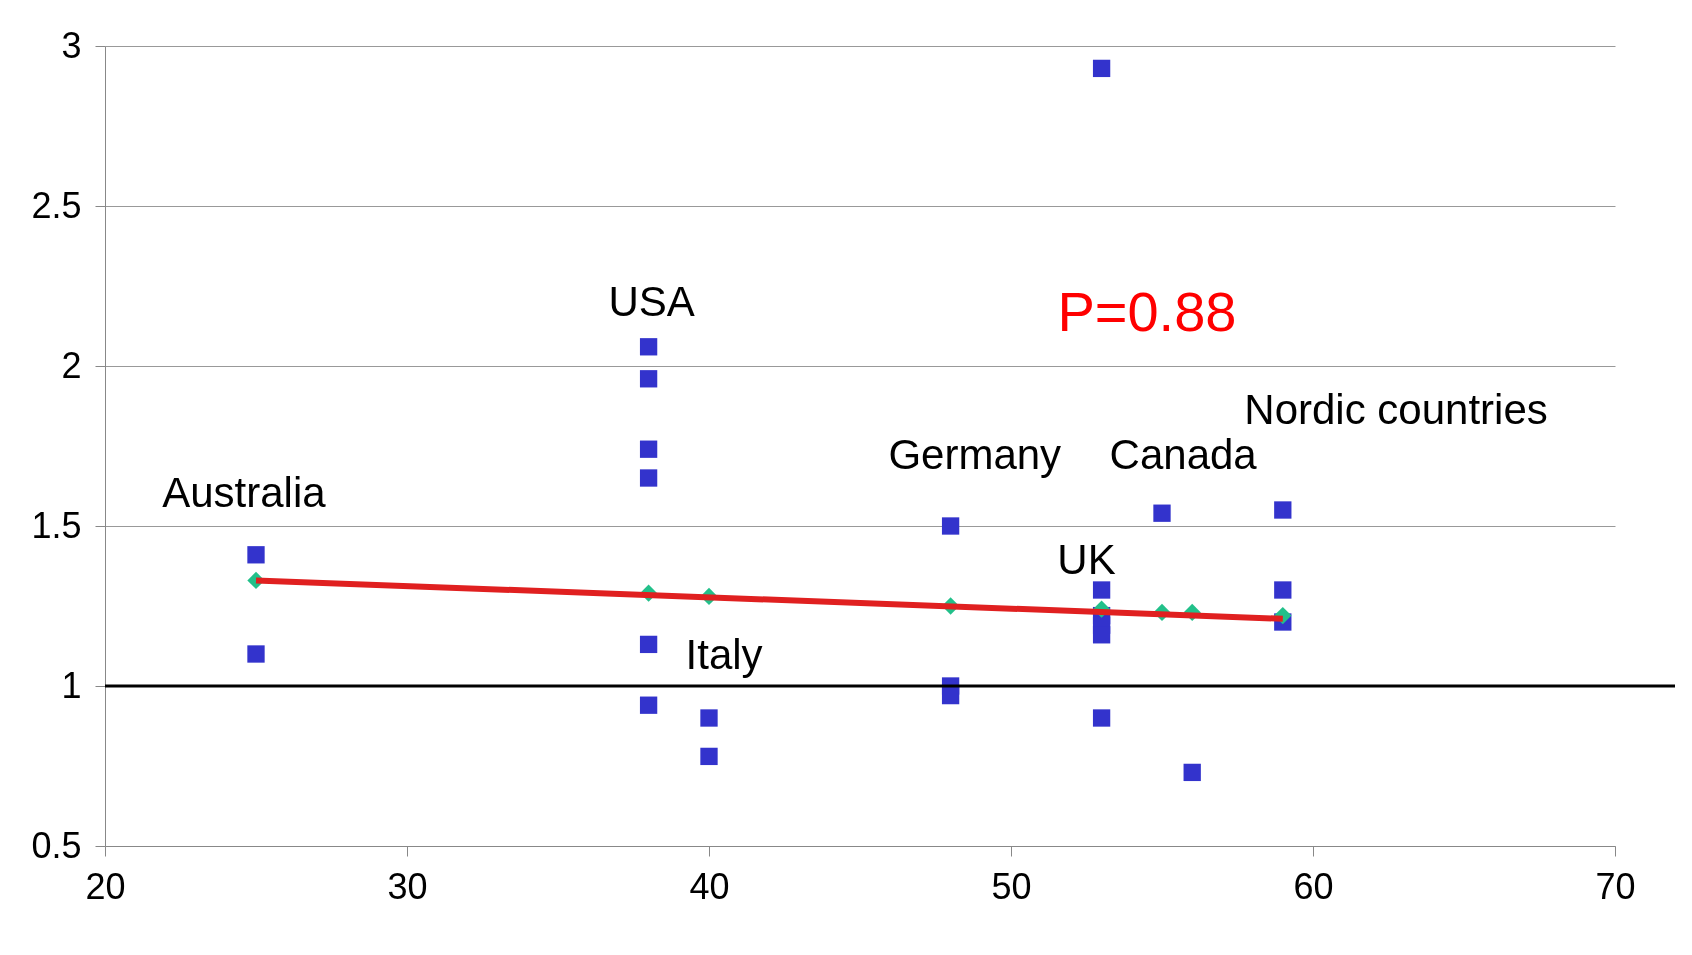 This screenshot has width=1692, height=955. Describe the element at coordinates (1147, 311) in the screenshot. I see `annotation: P=0.88` at that location.